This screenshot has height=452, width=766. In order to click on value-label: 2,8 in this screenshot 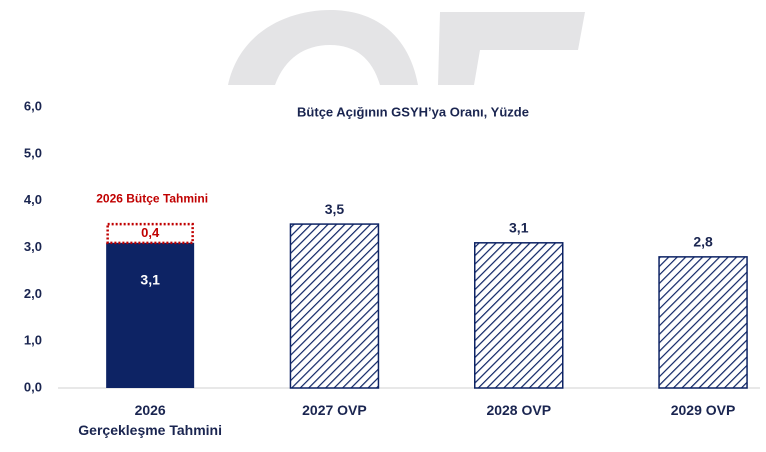, I will do `click(703, 242)`.